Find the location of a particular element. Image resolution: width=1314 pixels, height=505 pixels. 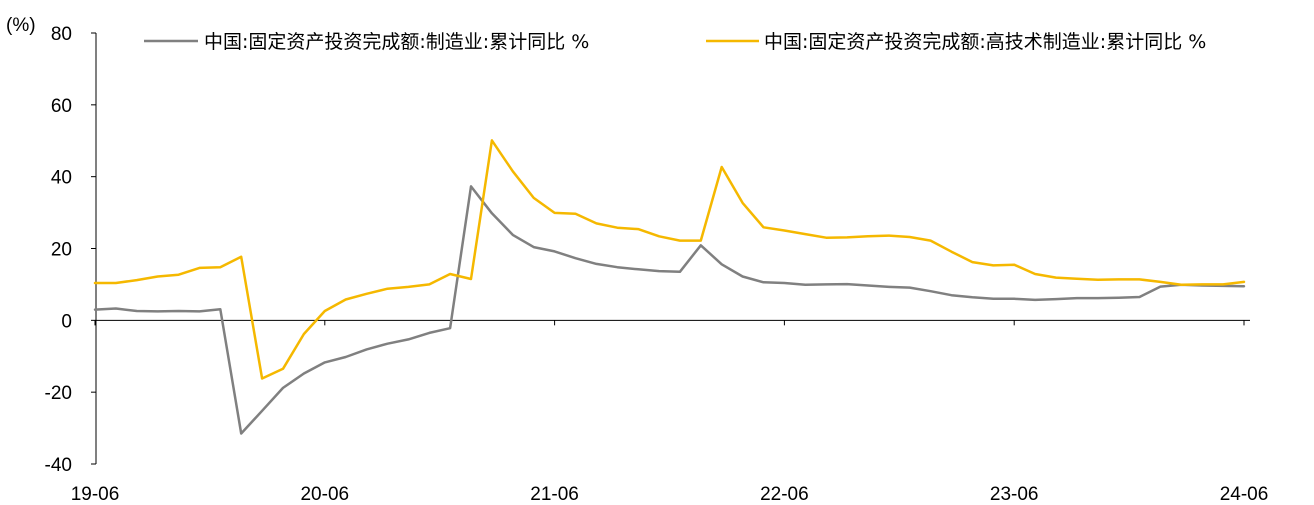

x-tick-label: 21-06 is located at coordinates (554, 494).